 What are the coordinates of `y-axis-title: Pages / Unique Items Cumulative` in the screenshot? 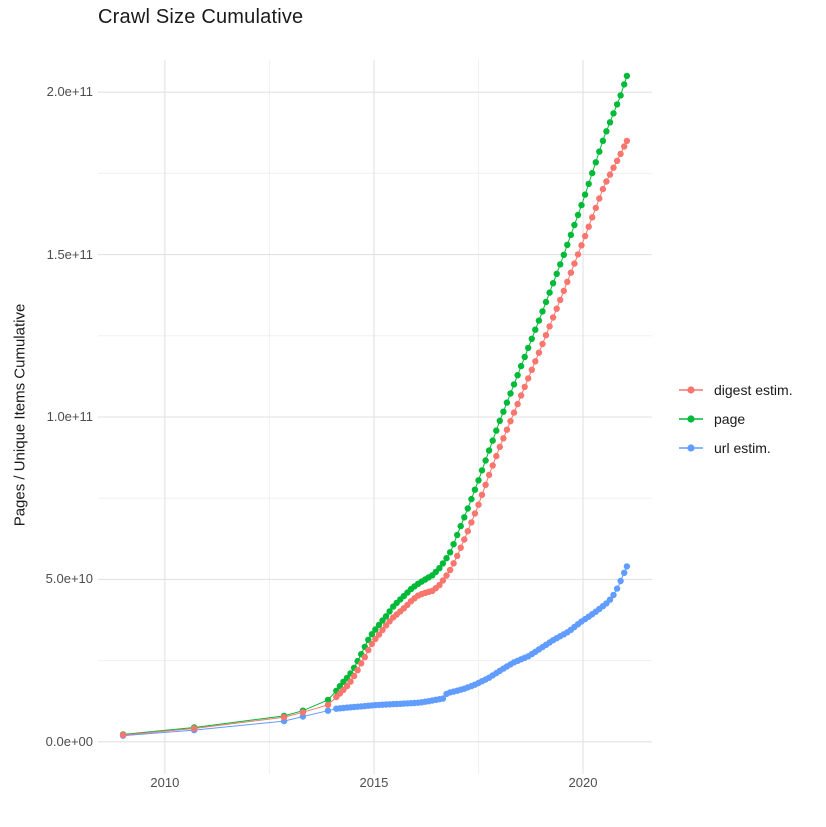 It's located at (20, 415).